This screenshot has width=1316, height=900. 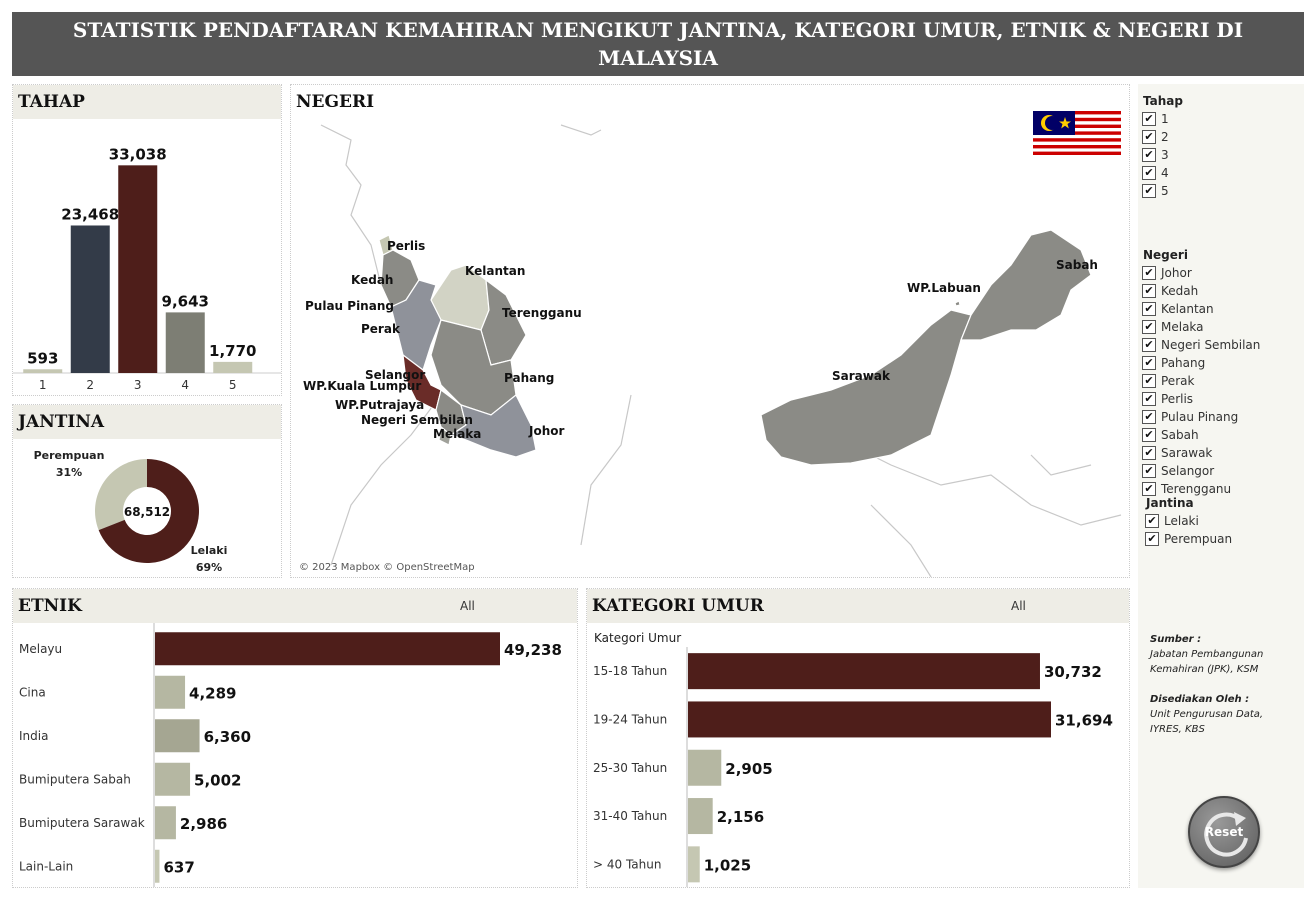 What do you see at coordinates (32, 692) in the screenshot?
I see `etnik-category-label: Cina` at bounding box center [32, 692].